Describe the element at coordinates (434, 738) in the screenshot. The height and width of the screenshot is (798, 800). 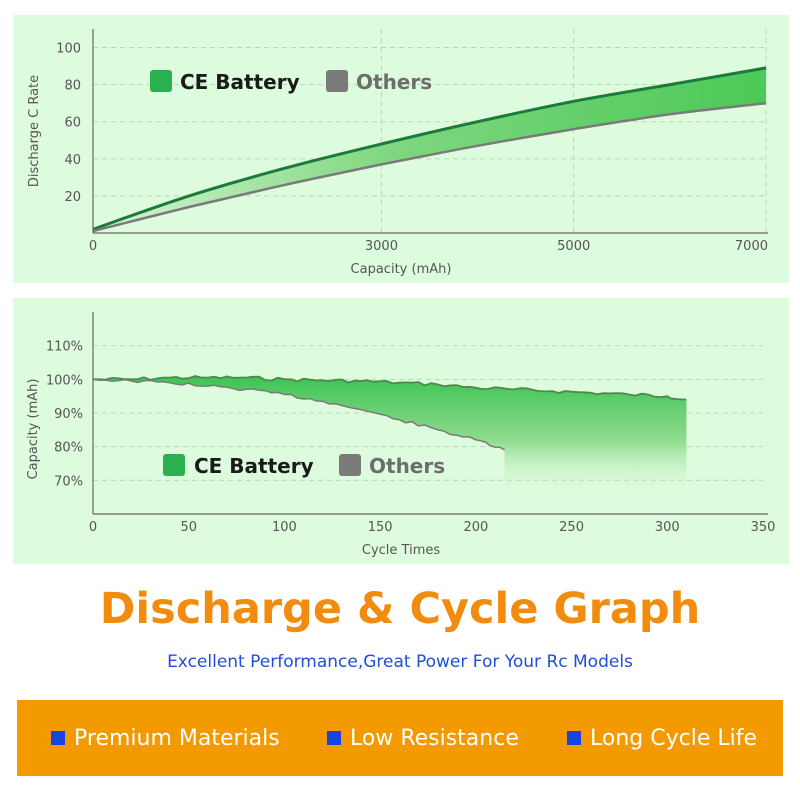
I see `feature-label: Low Resistance` at that location.